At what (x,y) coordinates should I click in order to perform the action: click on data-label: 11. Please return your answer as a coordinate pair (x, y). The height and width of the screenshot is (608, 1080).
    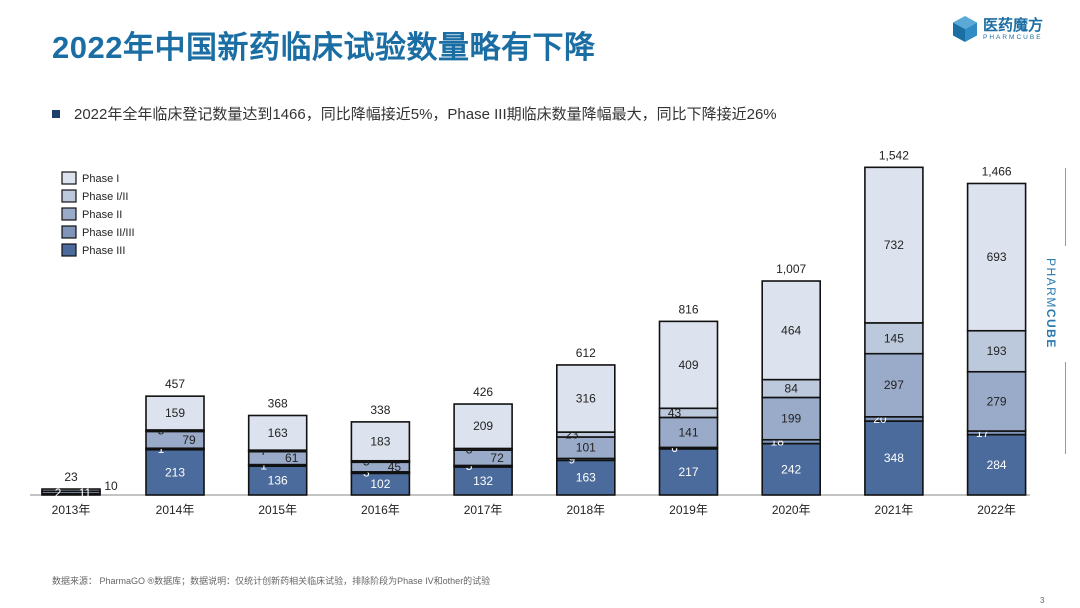
    Looking at the image, I should click on (85, 493).